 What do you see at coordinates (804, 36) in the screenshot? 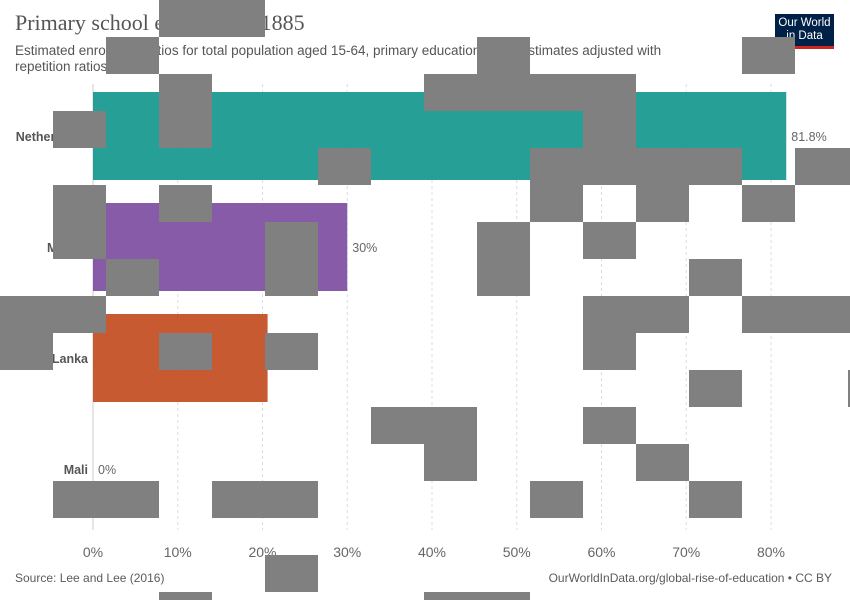
I see `logo-line-2: in Data` at bounding box center [804, 36].